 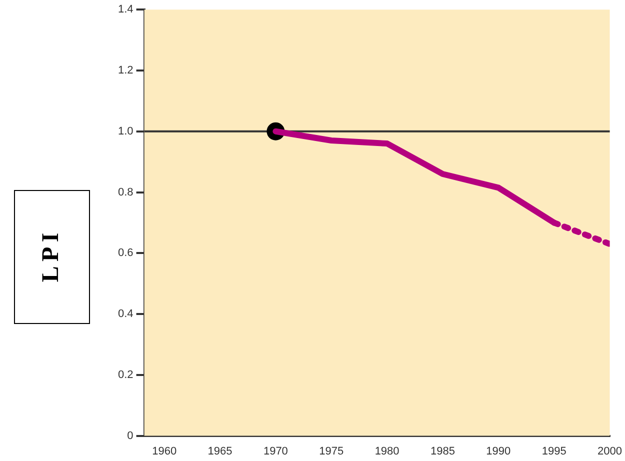 I want to click on y-tick-label: 0.8, so click(x=126, y=192).